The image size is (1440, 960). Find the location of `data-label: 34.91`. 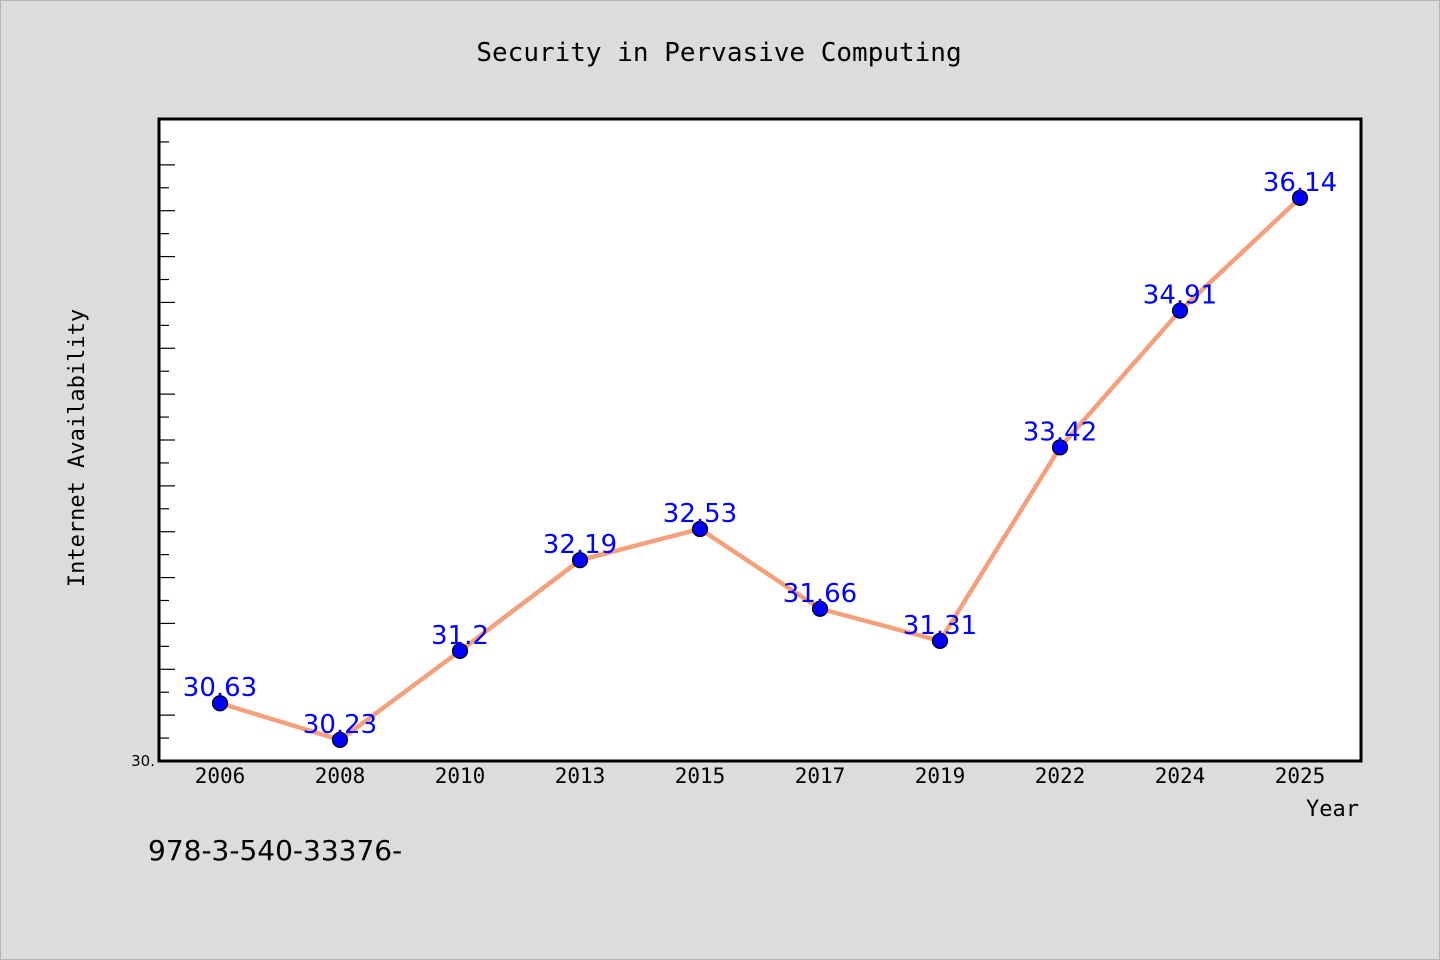

data-label: 34.91 is located at coordinates (1180, 296).